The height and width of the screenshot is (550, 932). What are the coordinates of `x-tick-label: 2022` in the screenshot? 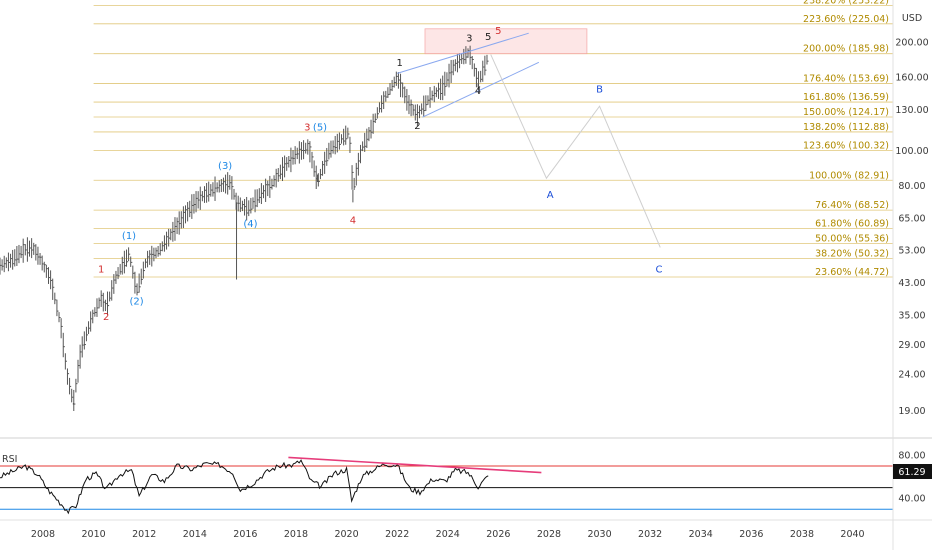 It's located at (397, 534).